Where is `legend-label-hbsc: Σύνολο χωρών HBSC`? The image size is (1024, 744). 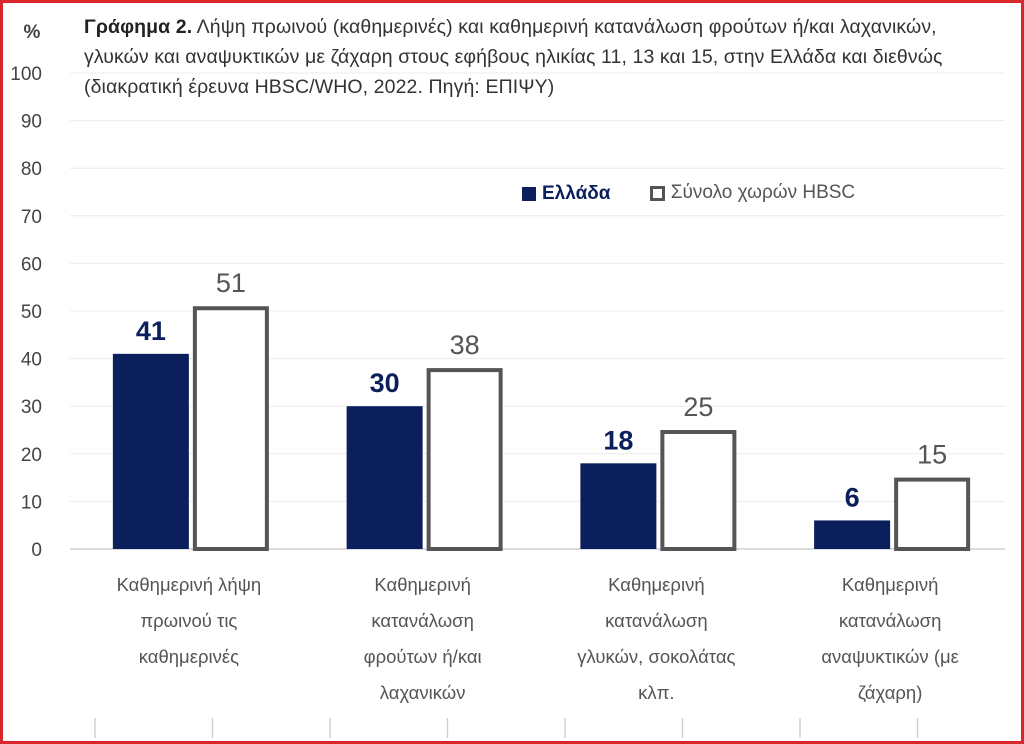 legend-label-hbsc: Σύνολο χωρών HBSC is located at coordinates (763, 192).